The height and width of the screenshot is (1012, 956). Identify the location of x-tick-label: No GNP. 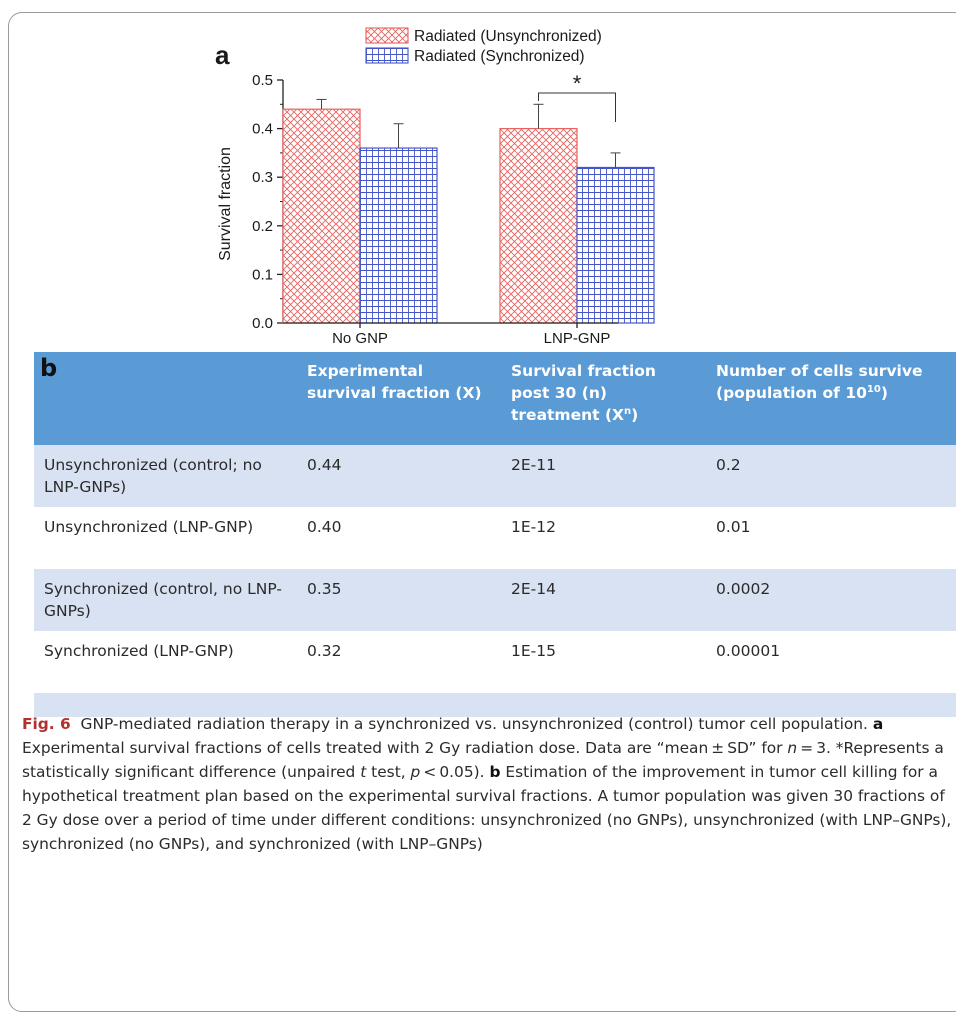
(360, 338).